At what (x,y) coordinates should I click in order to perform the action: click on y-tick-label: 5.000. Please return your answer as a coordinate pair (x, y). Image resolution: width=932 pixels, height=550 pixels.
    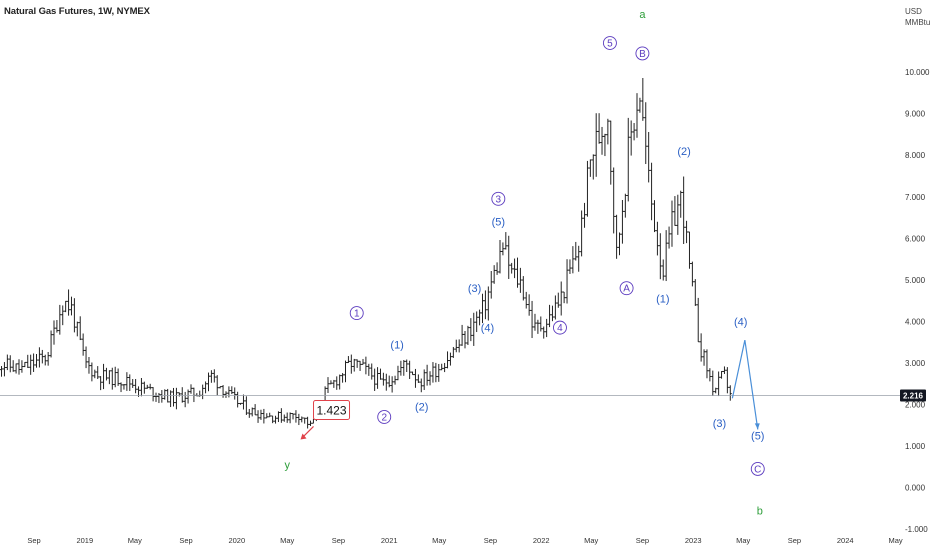
    Looking at the image, I should click on (915, 280).